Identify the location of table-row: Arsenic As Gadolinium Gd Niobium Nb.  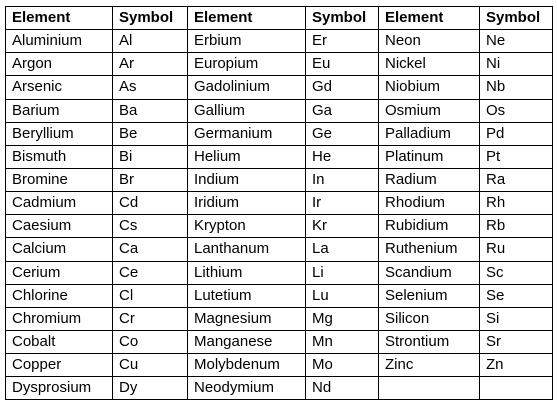
(279, 87).